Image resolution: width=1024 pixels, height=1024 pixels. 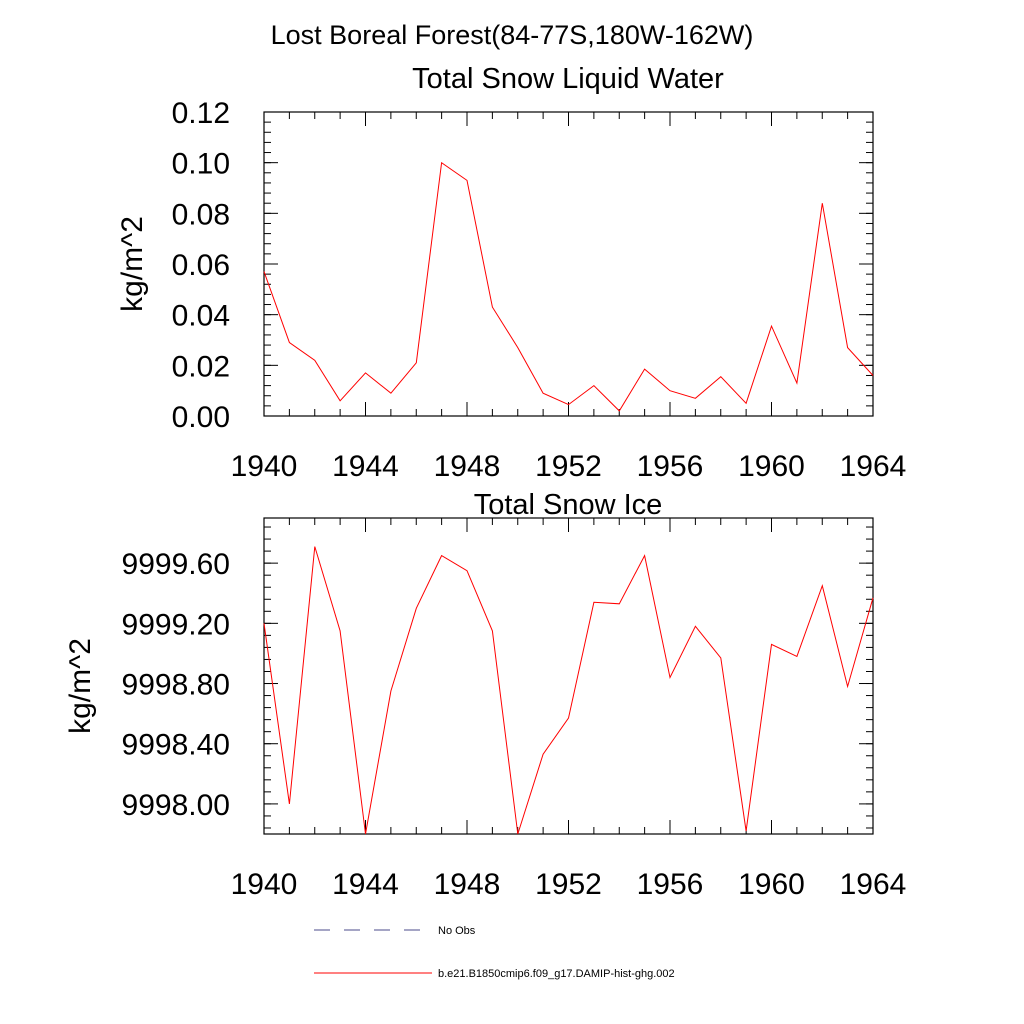 I want to click on y-tick-label: 9999.60, so click(x=176, y=564).